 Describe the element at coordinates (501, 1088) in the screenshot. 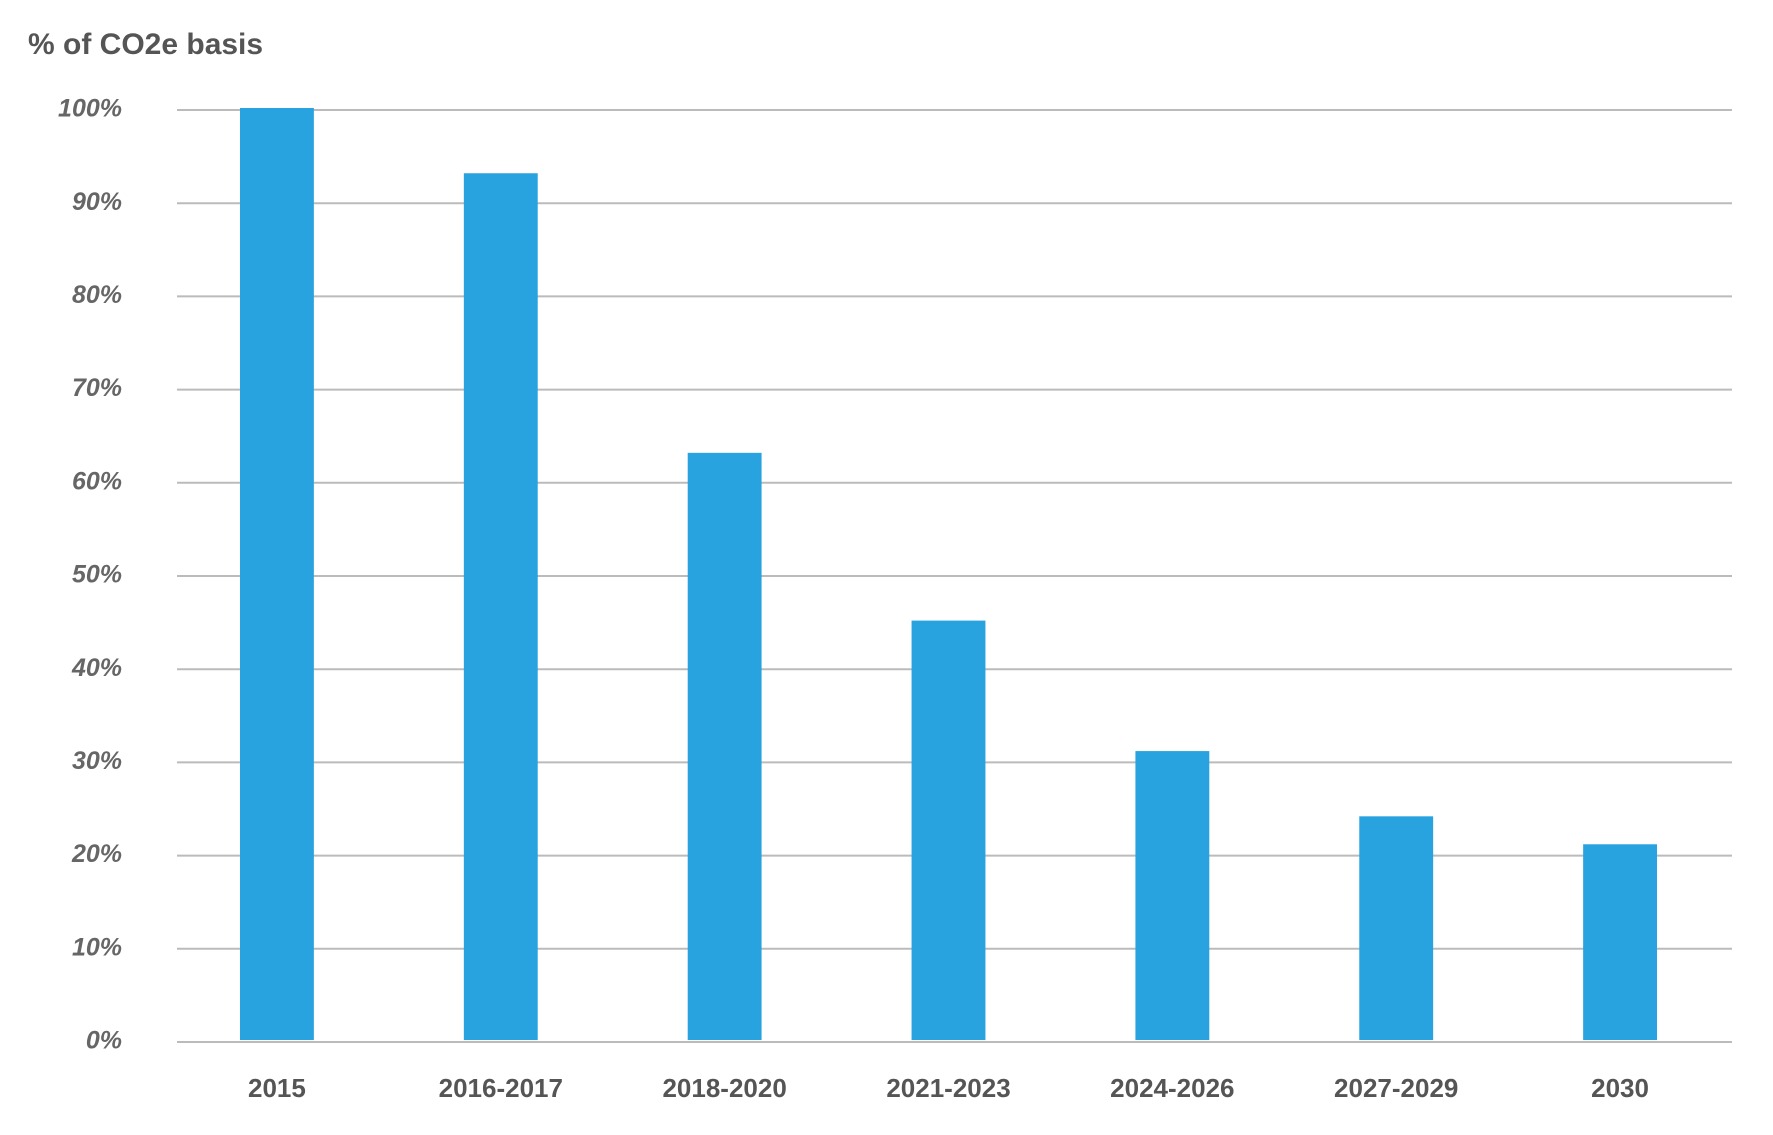

I see `x-tick-label: 2016-2017` at that location.